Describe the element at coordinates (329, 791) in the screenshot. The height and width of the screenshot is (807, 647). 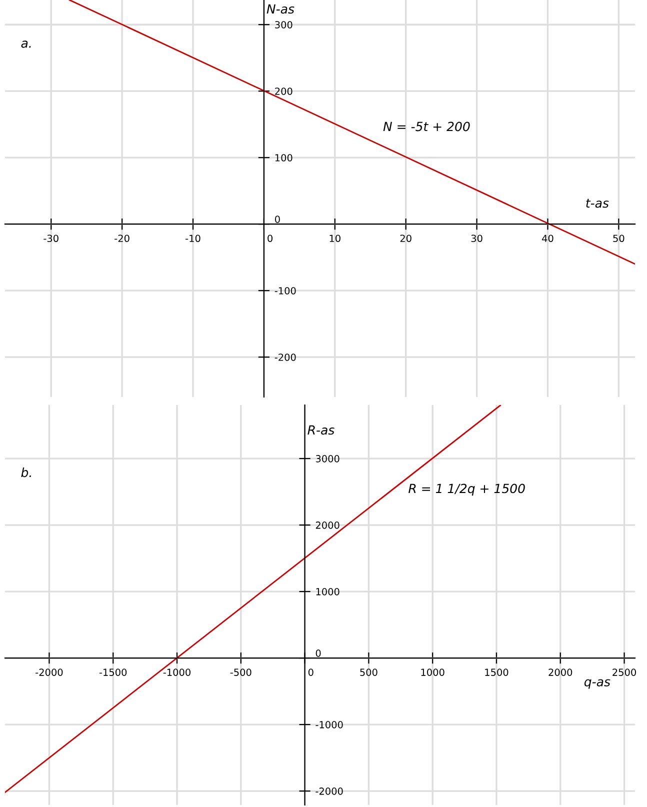
I see `y-tick-label: -2000` at that location.